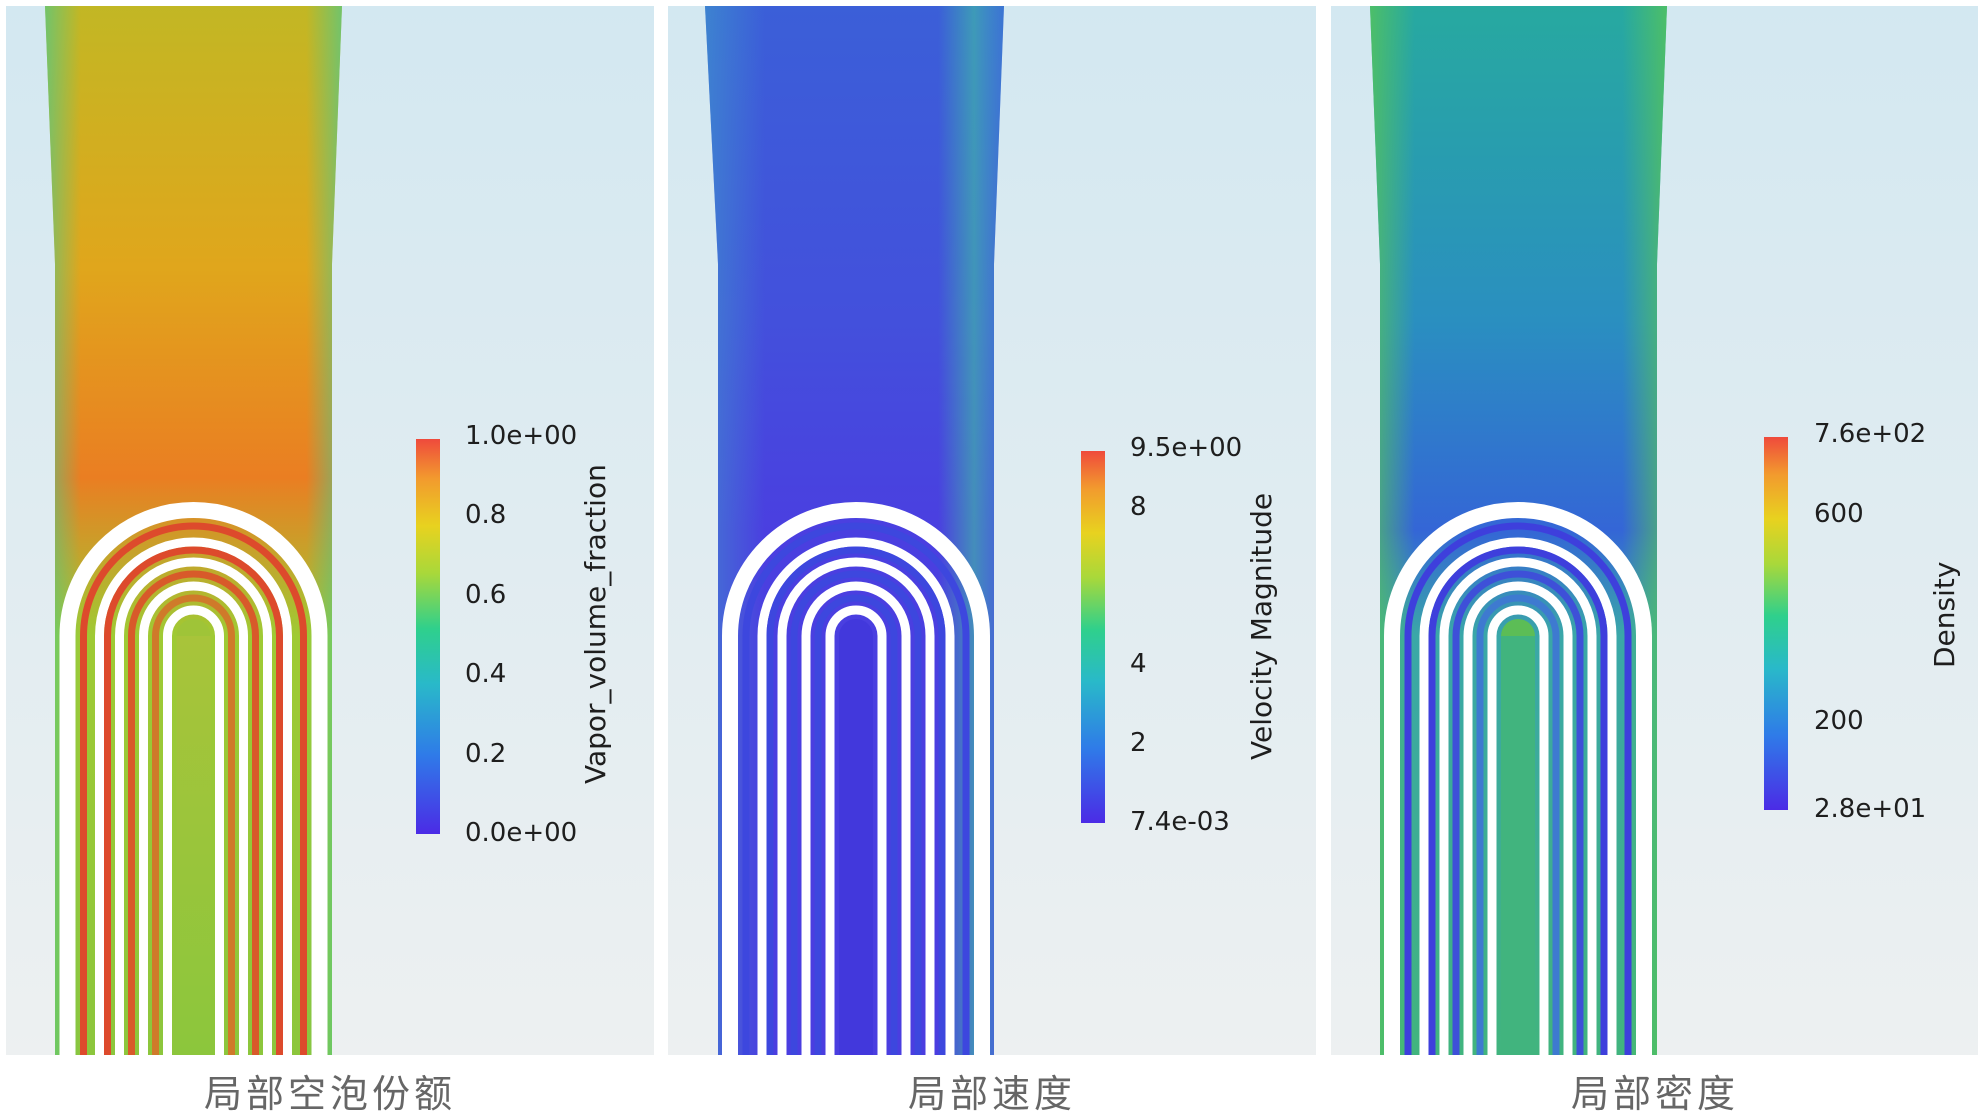 This screenshot has width=1978, height=1118. Describe the element at coordinates (1138, 664) in the screenshot. I see `colorbar-tick: 4` at that location.